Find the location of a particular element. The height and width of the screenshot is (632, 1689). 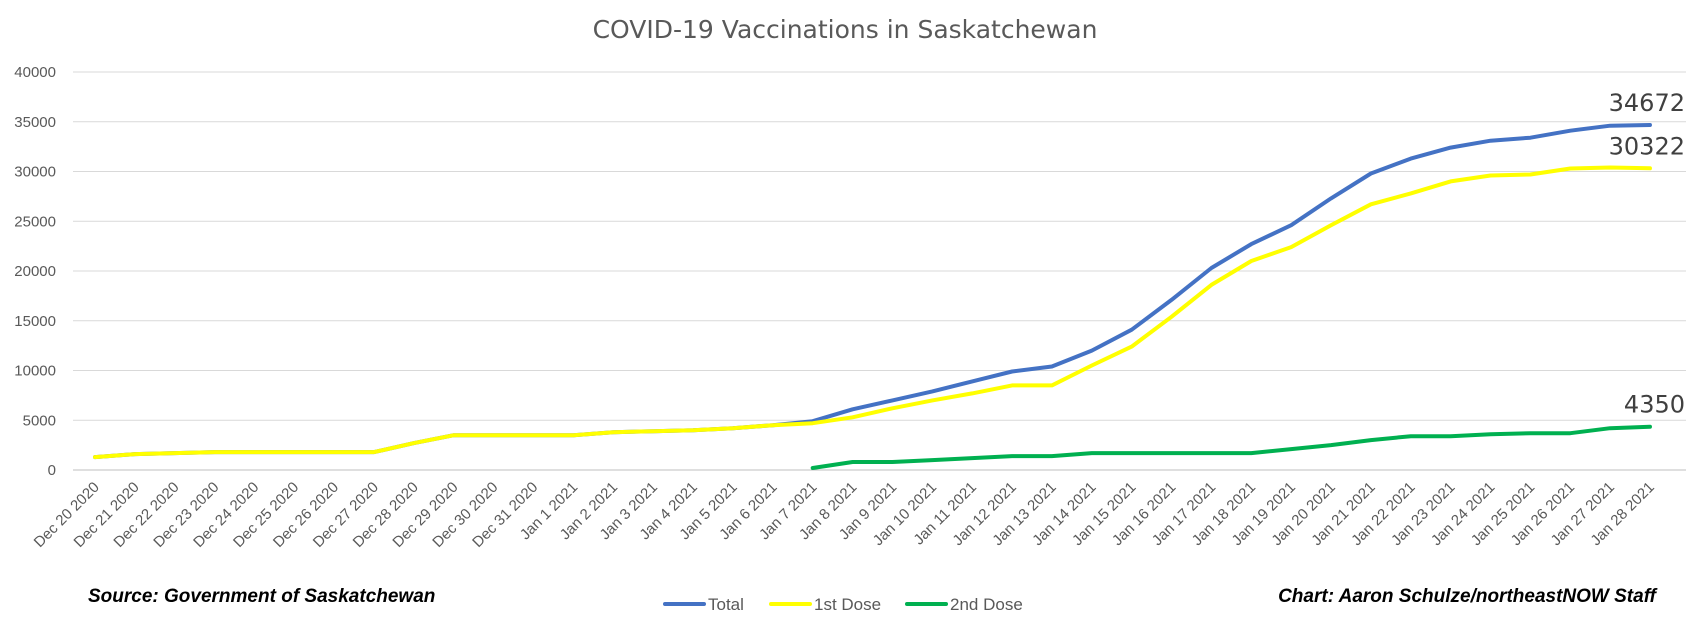

y-tick-label: 20000 is located at coordinates (35, 271).